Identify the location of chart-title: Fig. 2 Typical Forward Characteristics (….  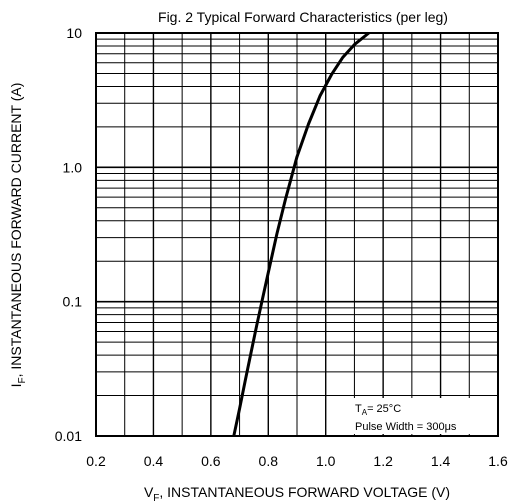
(303, 17).